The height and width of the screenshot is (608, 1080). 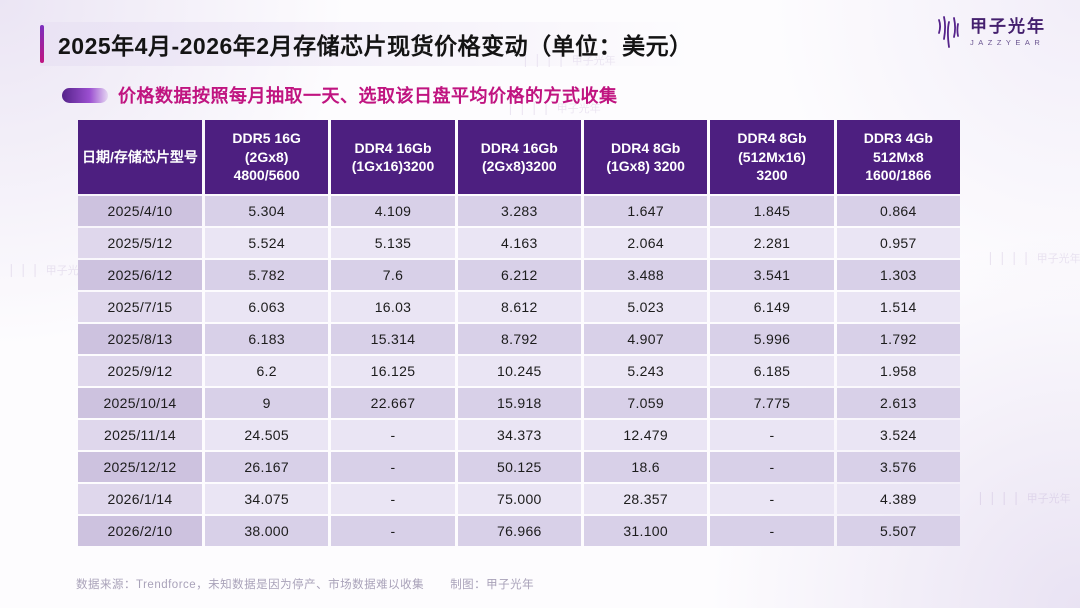 I want to click on value-cell: 10.245, so click(x=519, y=371).